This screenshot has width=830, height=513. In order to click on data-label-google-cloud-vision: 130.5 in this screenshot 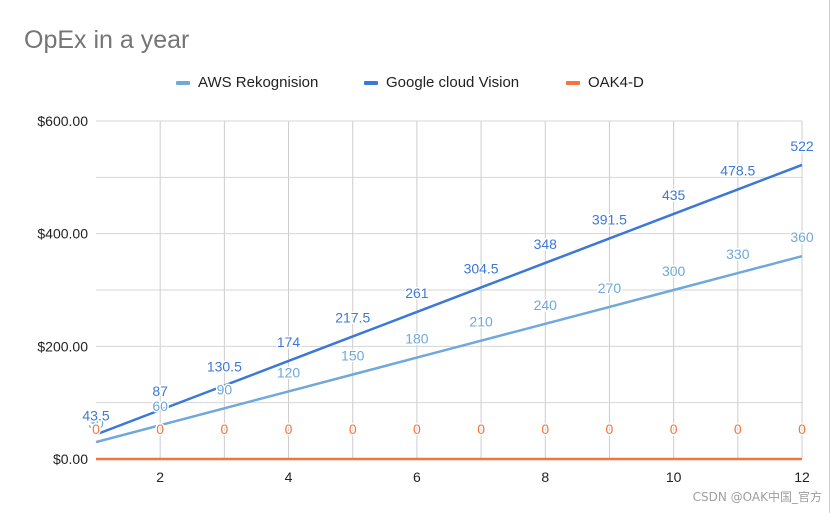, I will do `click(224, 366)`.